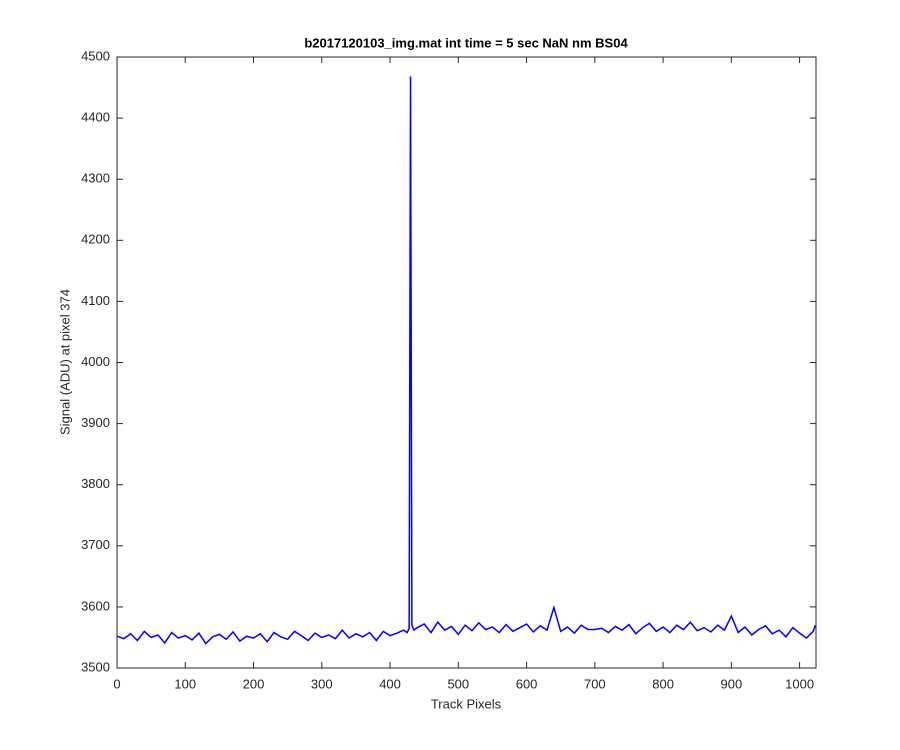 The width and height of the screenshot is (900, 750). Describe the element at coordinates (95, 544) in the screenshot. I see `y-tick-label: 3700` at that location.